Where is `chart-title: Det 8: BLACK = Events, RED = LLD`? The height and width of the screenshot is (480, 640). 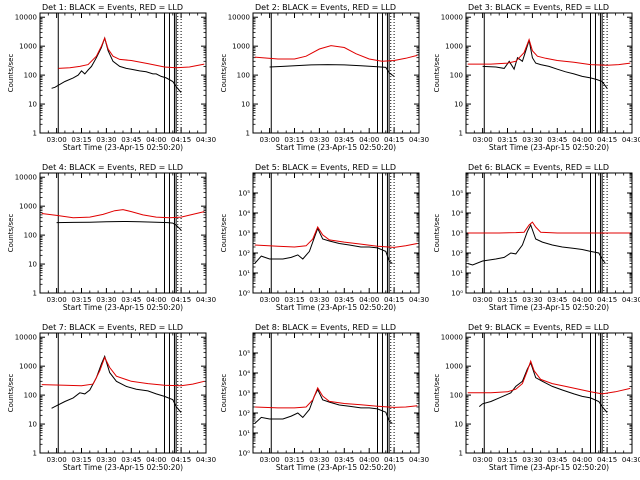
chart-title: Det 8: BLACK = Events, RED = LLD is located at coordinates (325, 327).